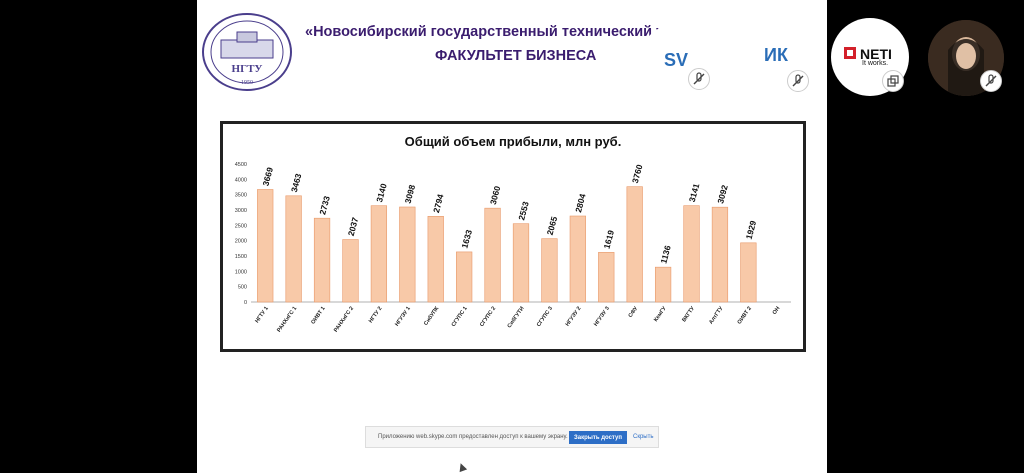 The image size is (1024, 473). What do you see at coordinates (777, 311) in the screenshot?
I see `x-tick-label: ОН` at bounding box center [777, 311].